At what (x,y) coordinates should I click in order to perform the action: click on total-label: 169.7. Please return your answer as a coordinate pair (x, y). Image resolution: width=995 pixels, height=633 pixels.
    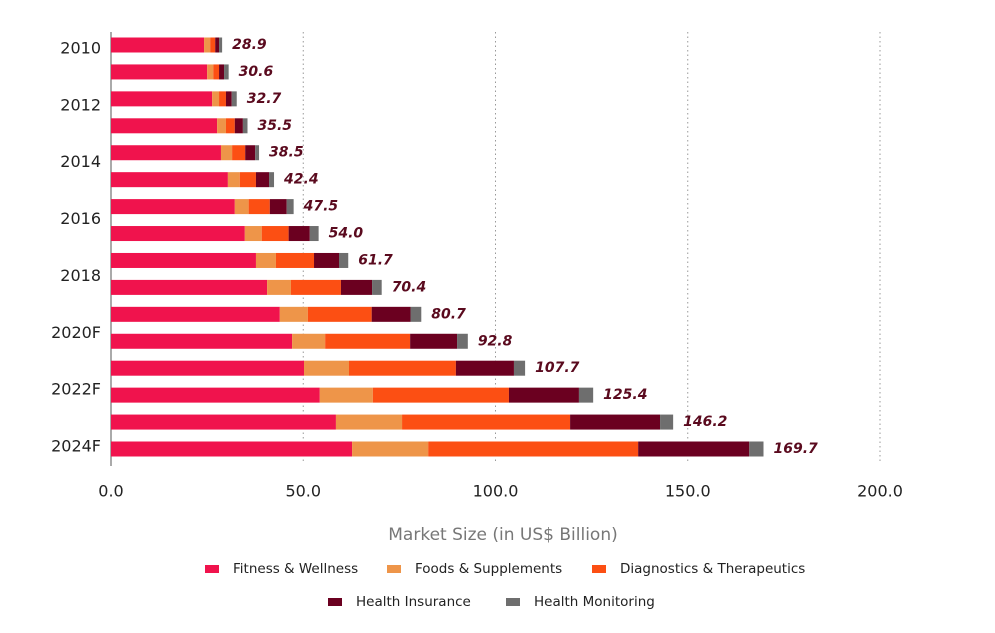
    Looking at the image, I should click on (795, 449).